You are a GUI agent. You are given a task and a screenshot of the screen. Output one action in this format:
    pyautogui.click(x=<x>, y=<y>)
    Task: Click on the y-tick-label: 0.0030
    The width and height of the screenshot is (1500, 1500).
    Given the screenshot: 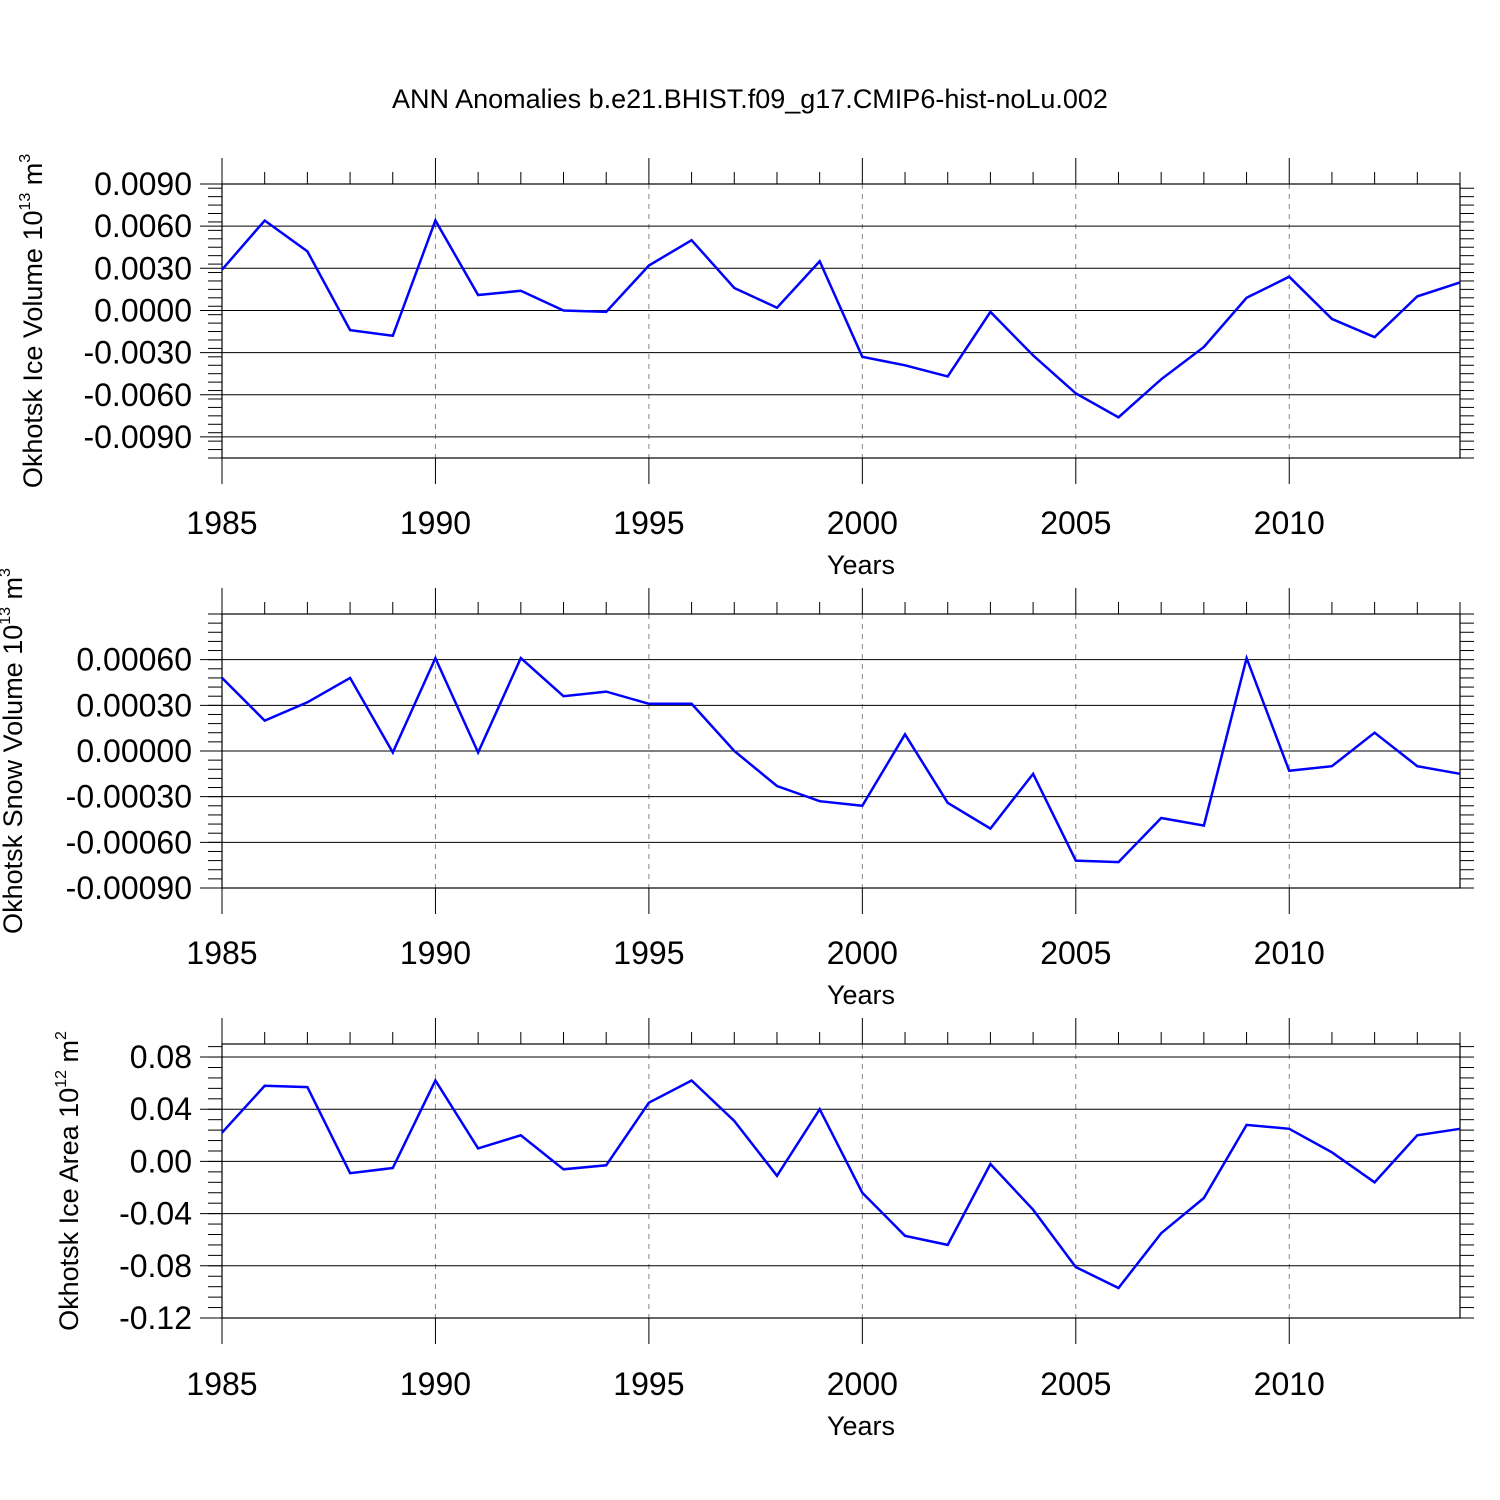 What is the action you would take?
    pyautogui.click(x=143, y=268)
    